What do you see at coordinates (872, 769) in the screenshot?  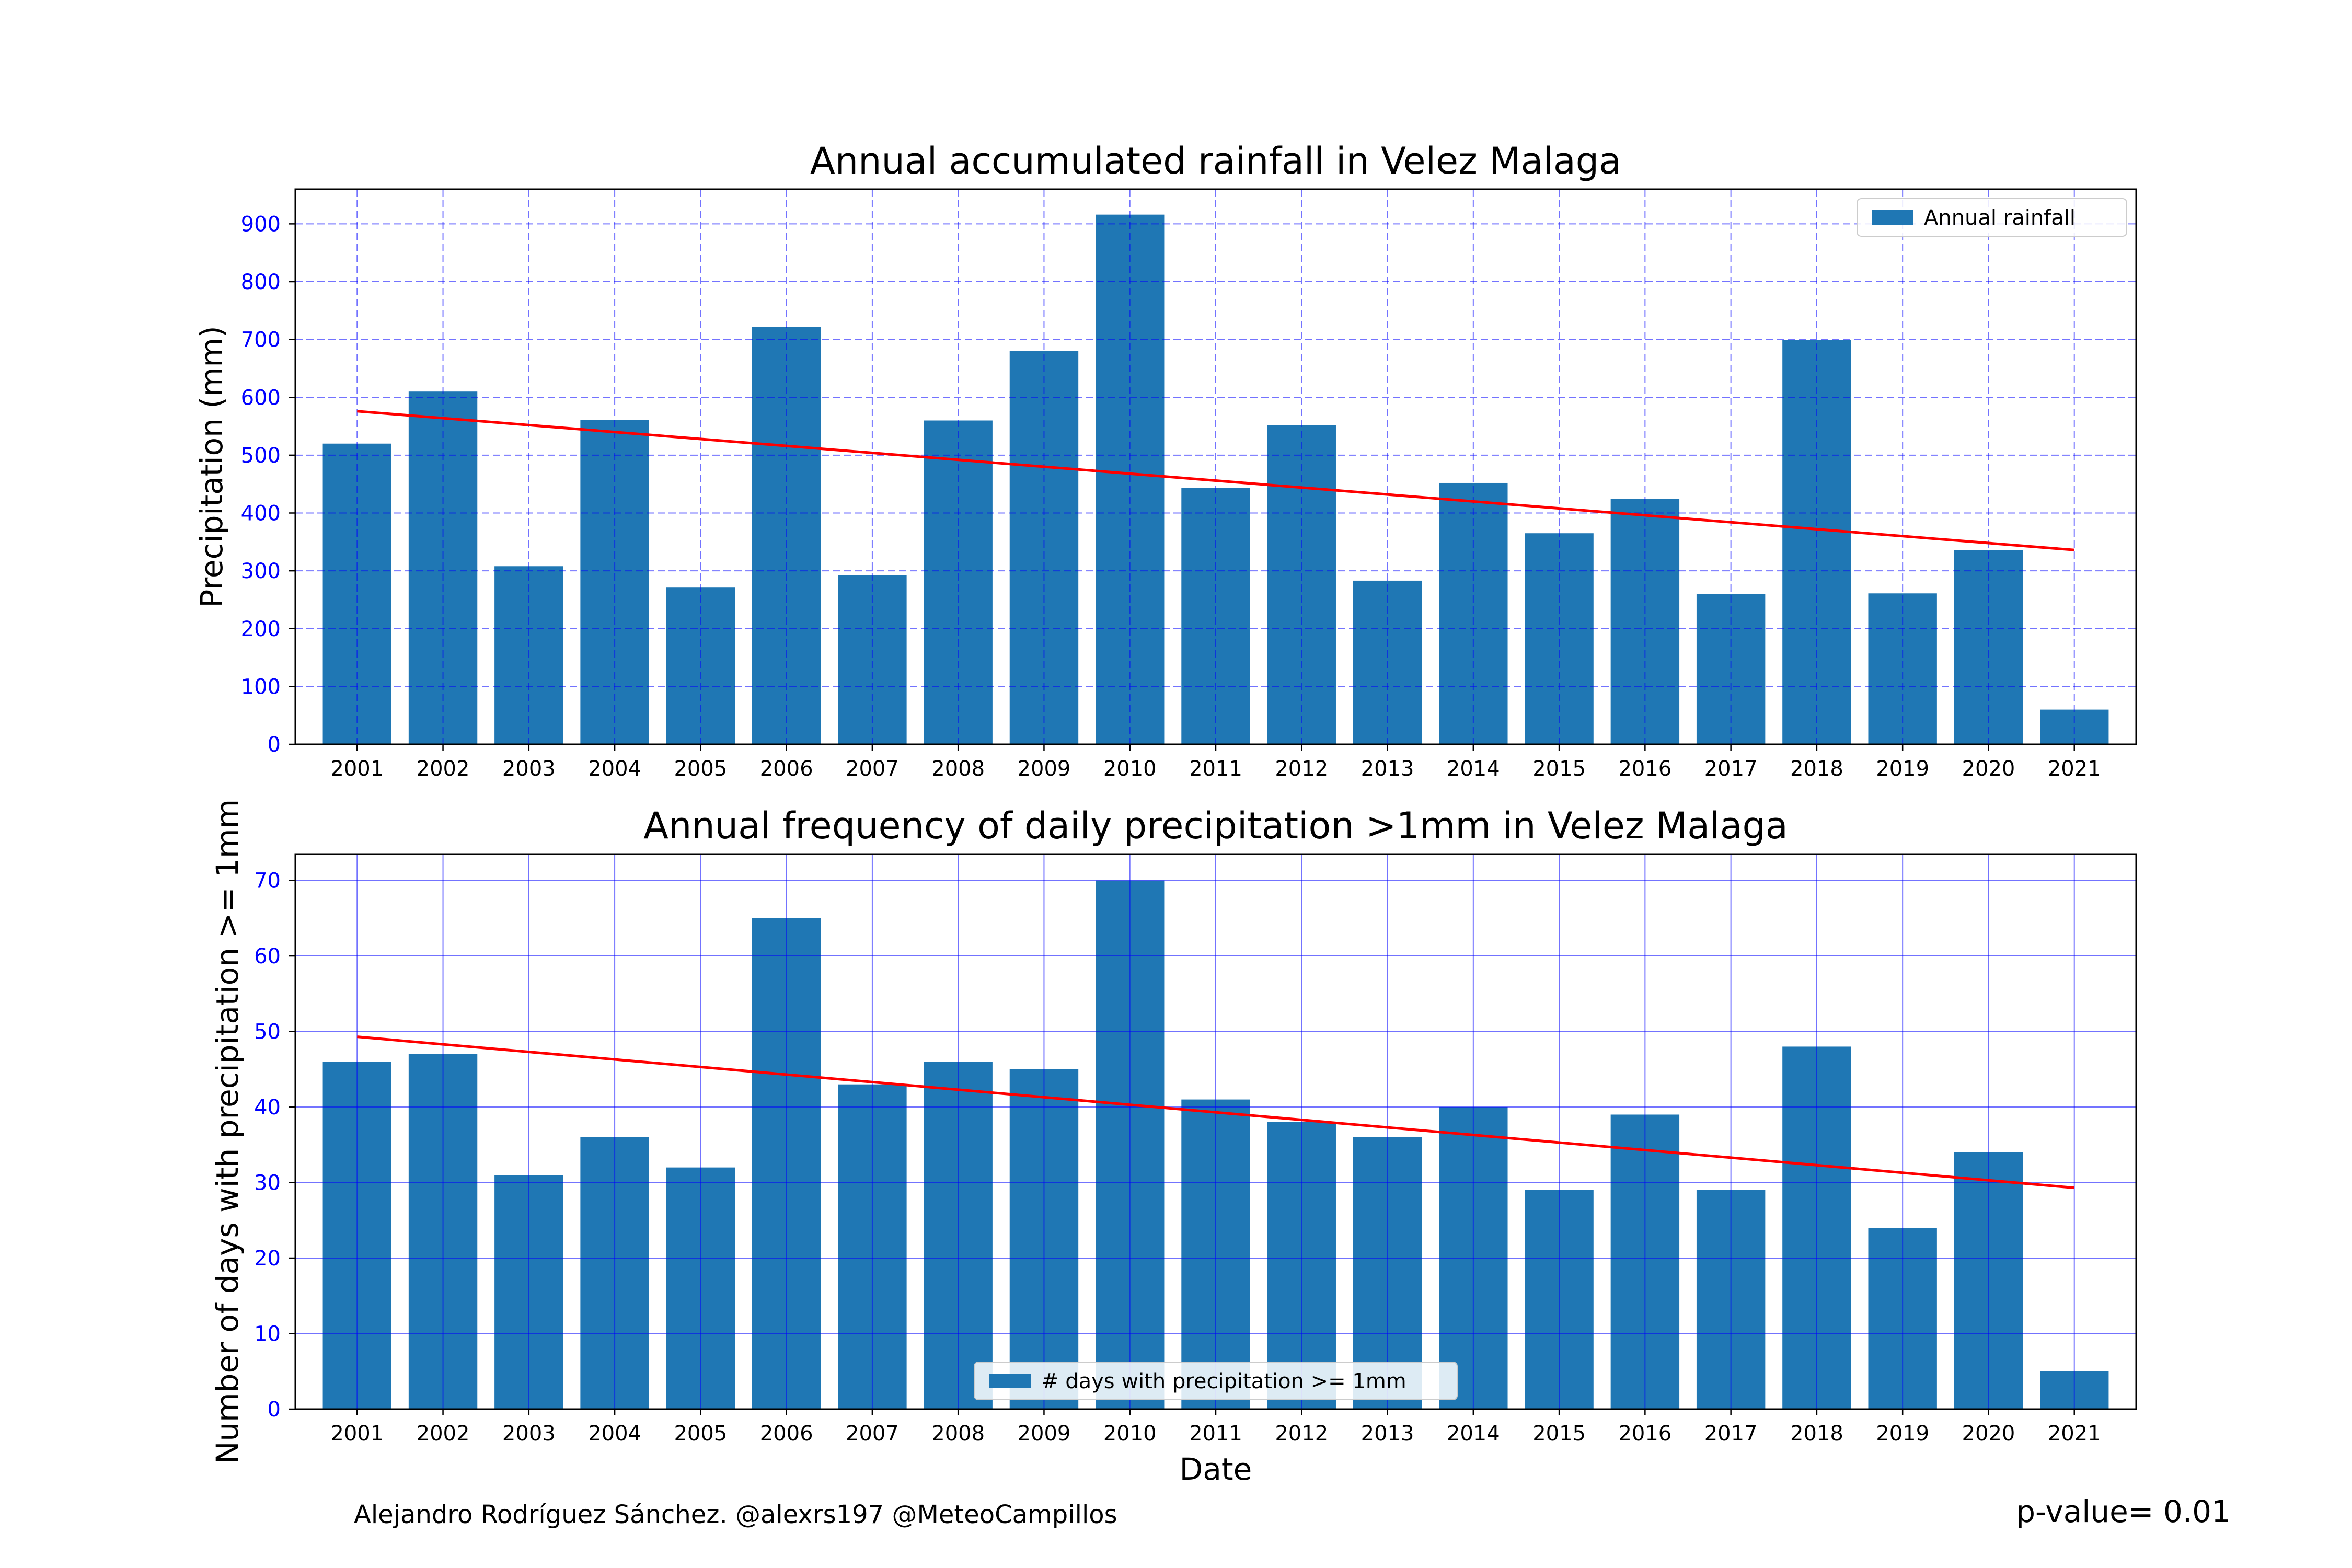 I see `chart1-xtick-label-2007: 2007` at bounding box center [872, 769].